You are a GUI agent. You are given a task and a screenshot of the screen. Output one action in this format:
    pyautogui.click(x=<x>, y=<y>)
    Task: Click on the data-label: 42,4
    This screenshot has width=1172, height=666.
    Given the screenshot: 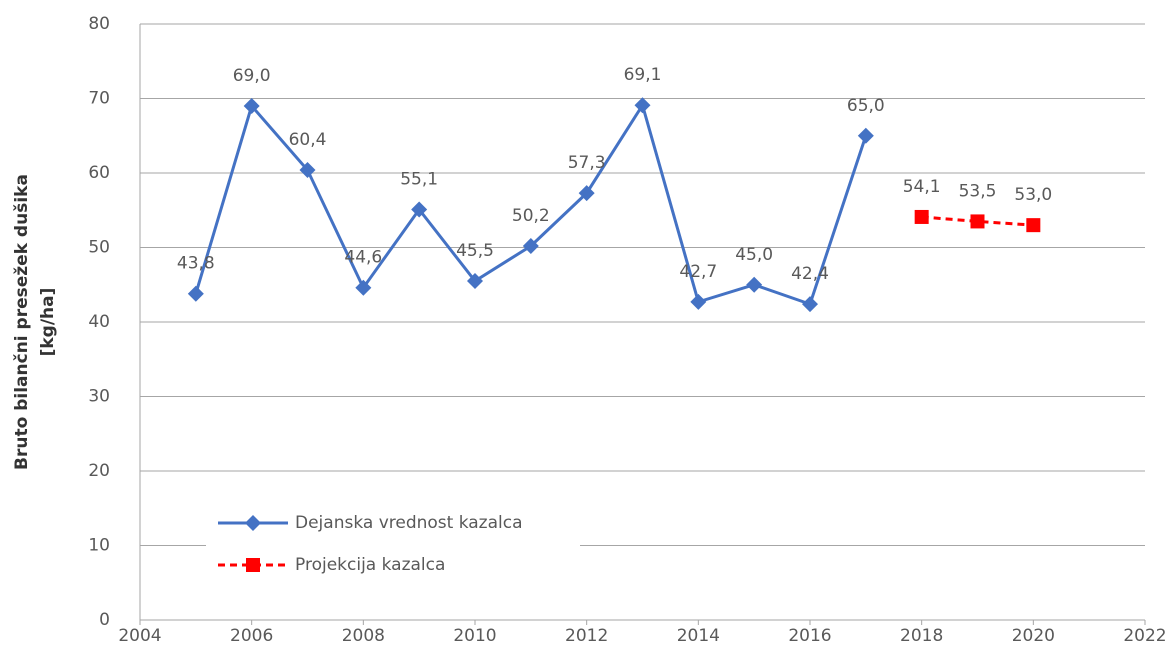 What is the action you would take?
    pyautogui.click(x=810, y=274)
    